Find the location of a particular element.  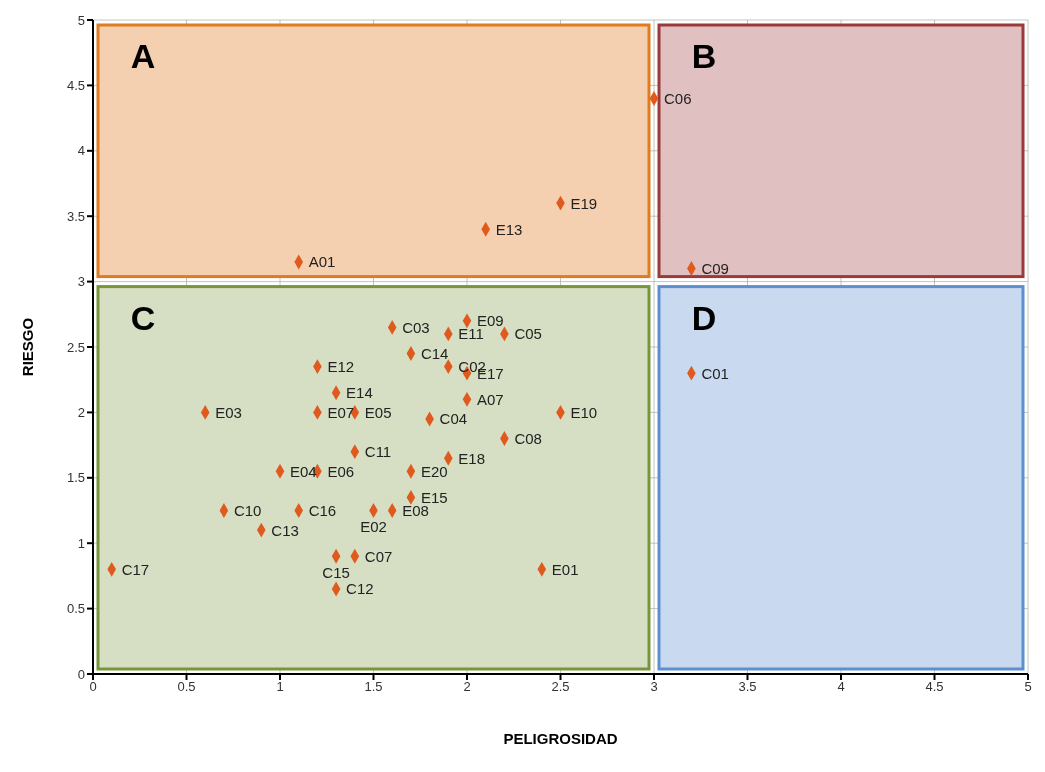

annotation: E12 is located at coordinates (341, 367).